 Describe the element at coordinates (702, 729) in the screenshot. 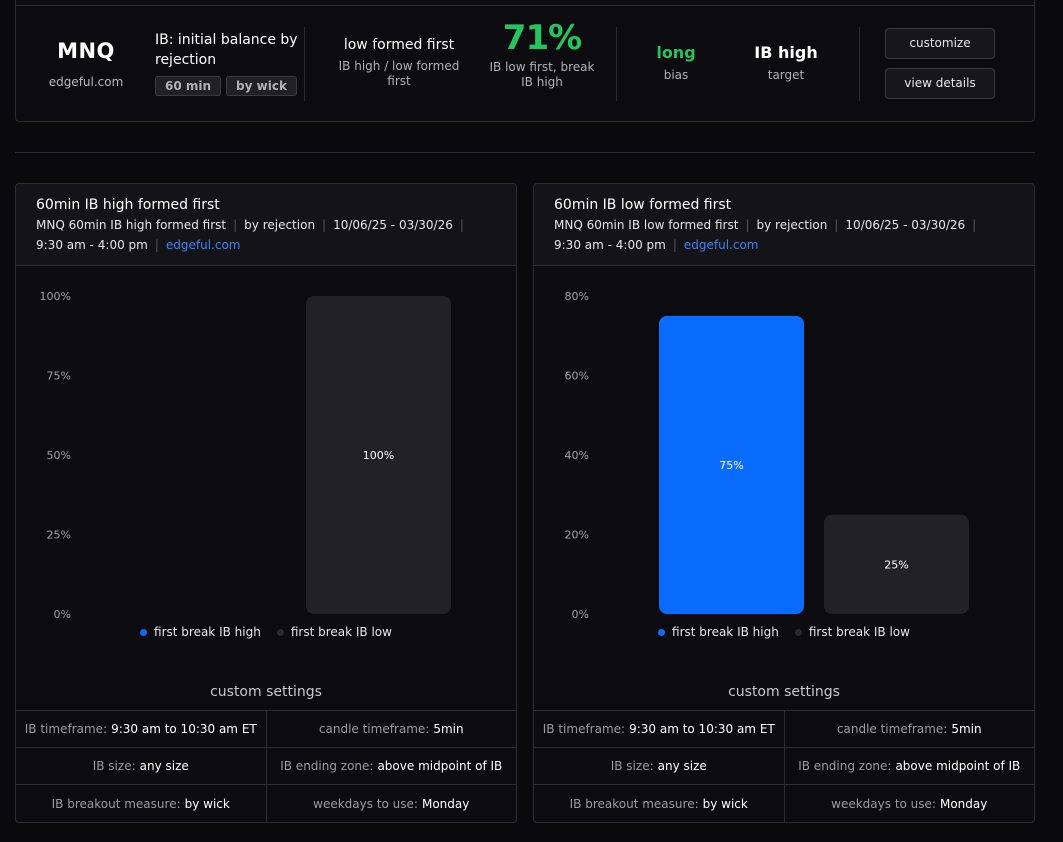

I see `setting-value: 9:30 am to 10:30 am ET` at that location.